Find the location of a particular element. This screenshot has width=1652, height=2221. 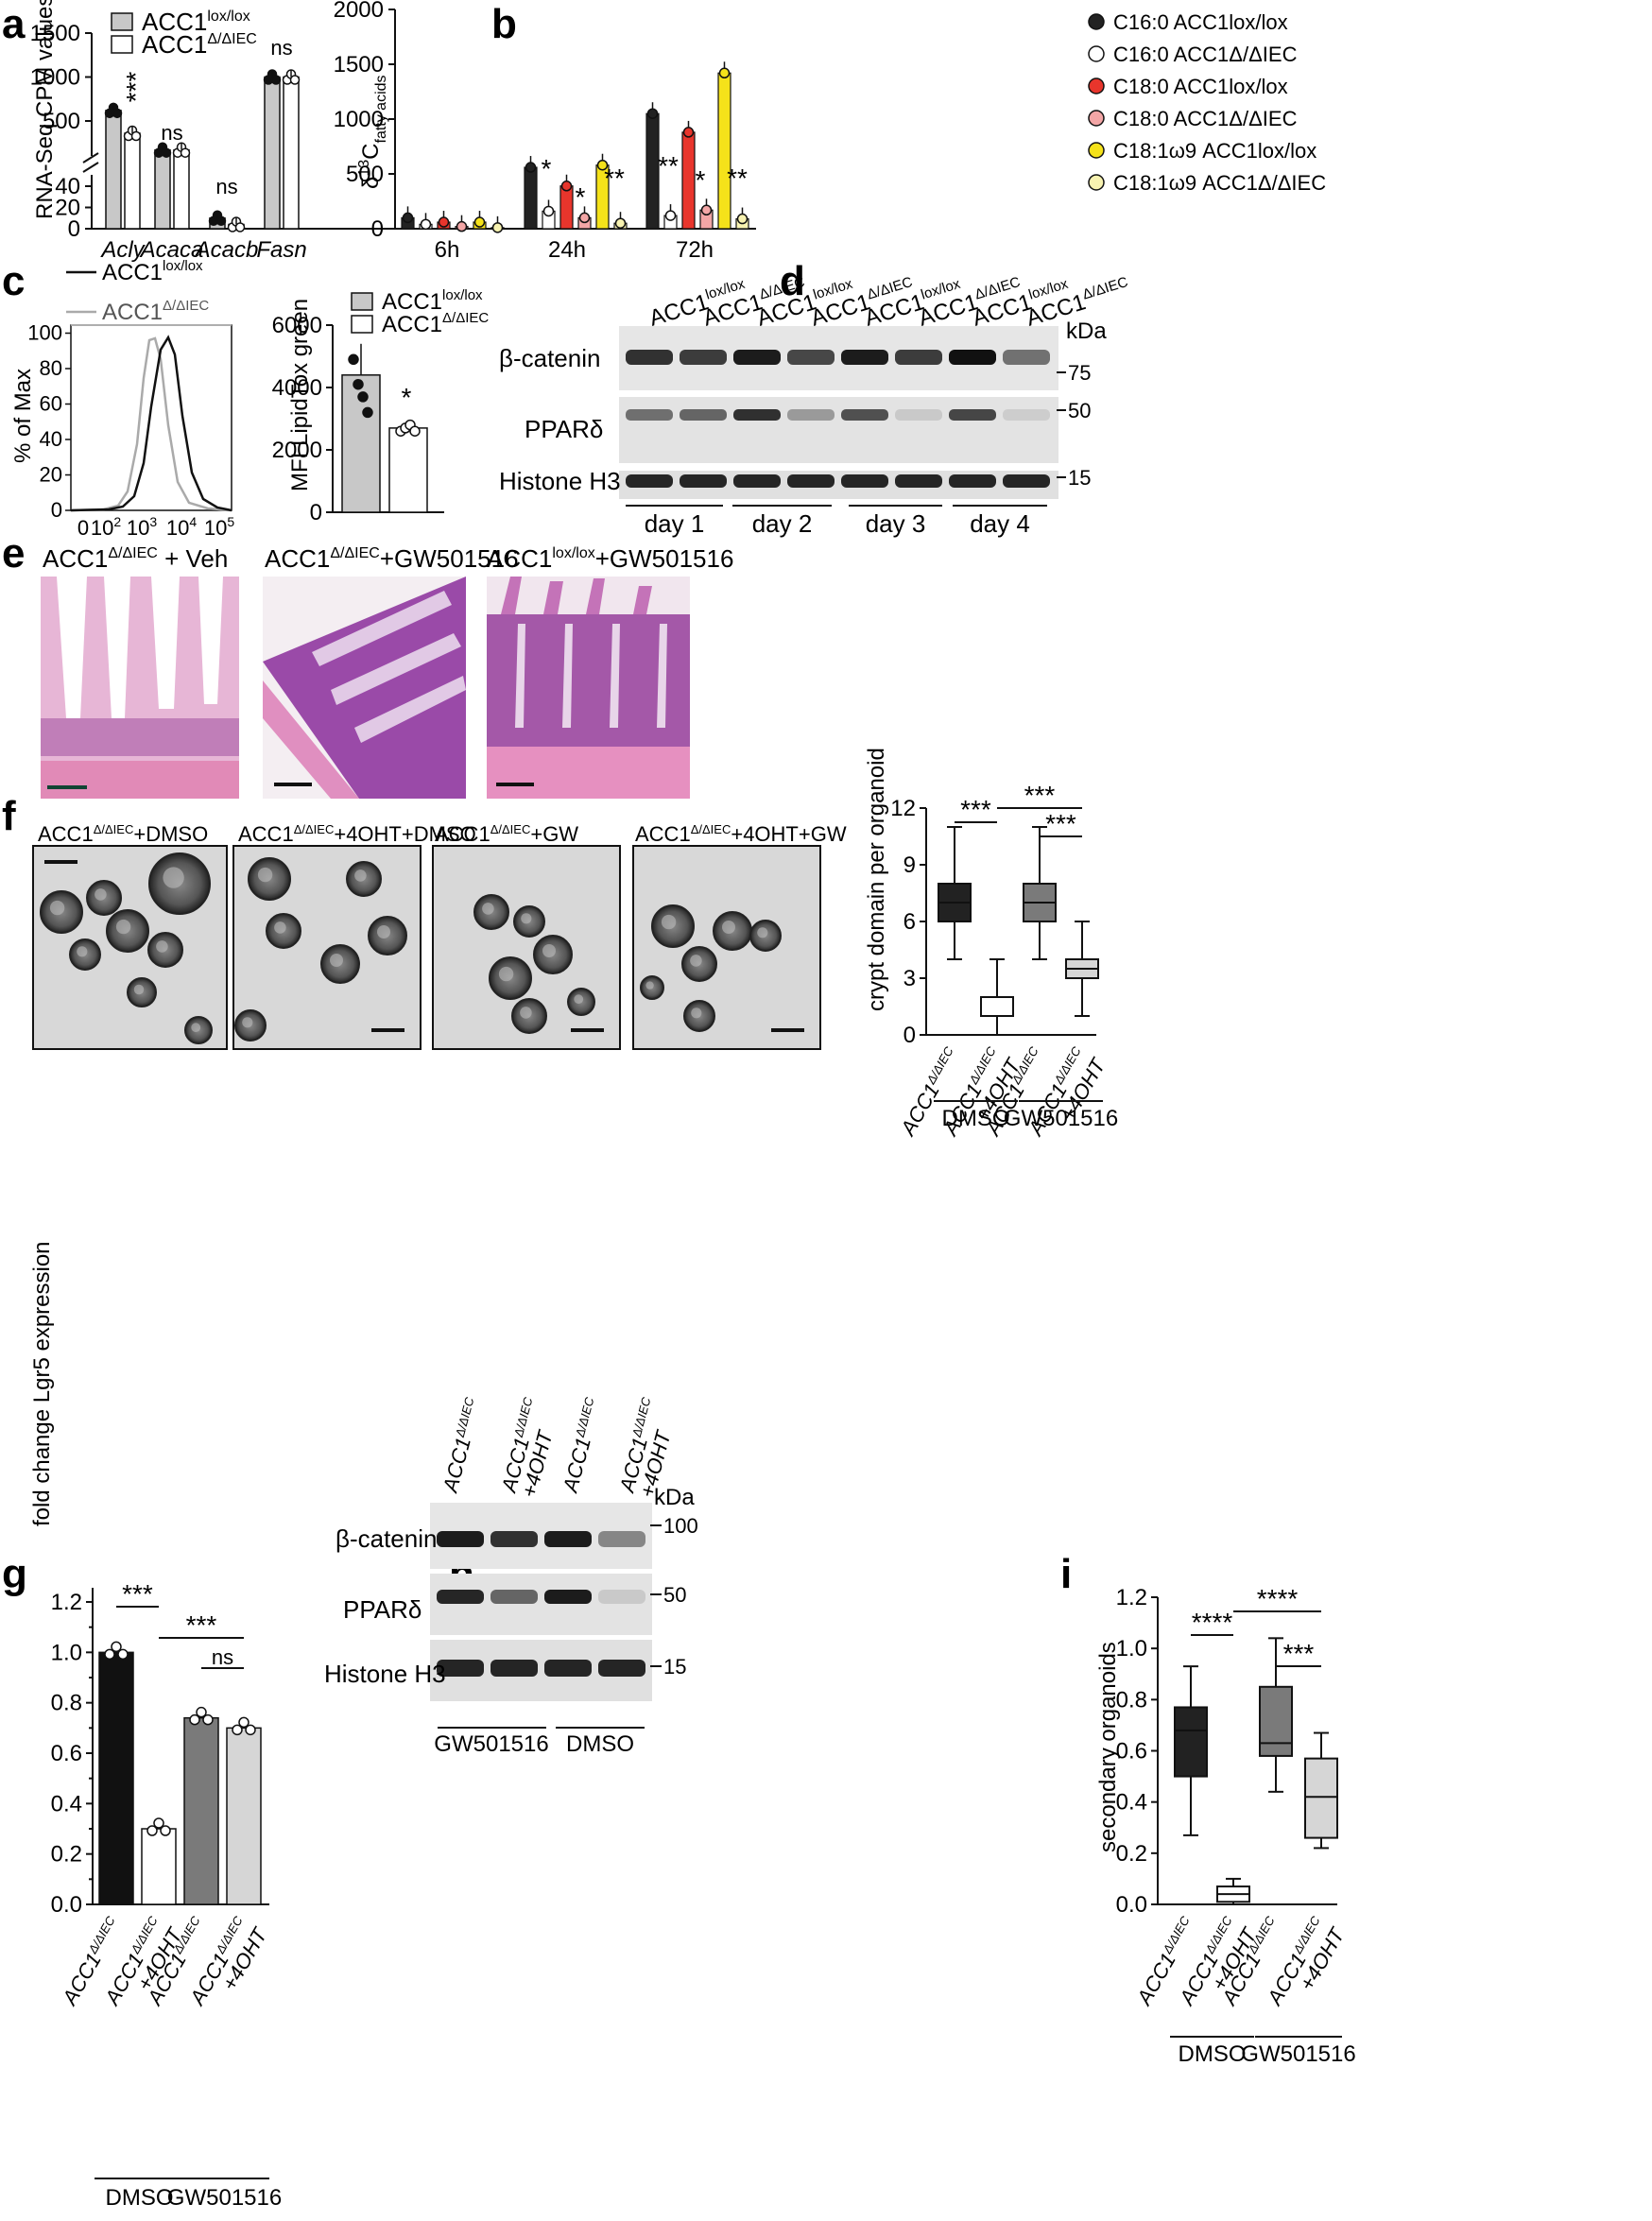

b-ytick-label: 0 is located at coordinates (377, 229).